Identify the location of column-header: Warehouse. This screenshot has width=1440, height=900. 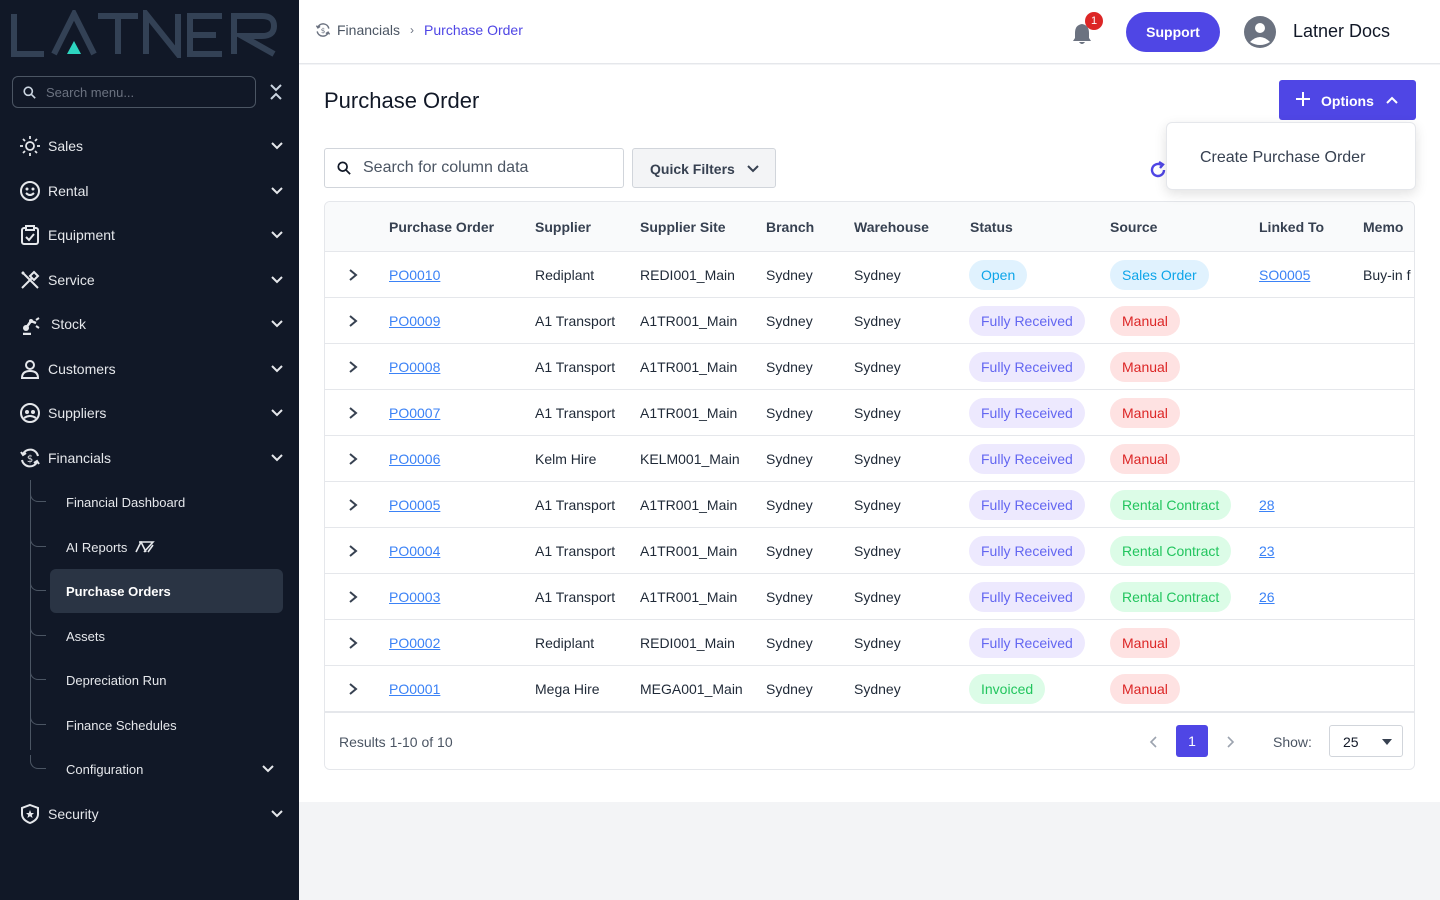
(891, 227).